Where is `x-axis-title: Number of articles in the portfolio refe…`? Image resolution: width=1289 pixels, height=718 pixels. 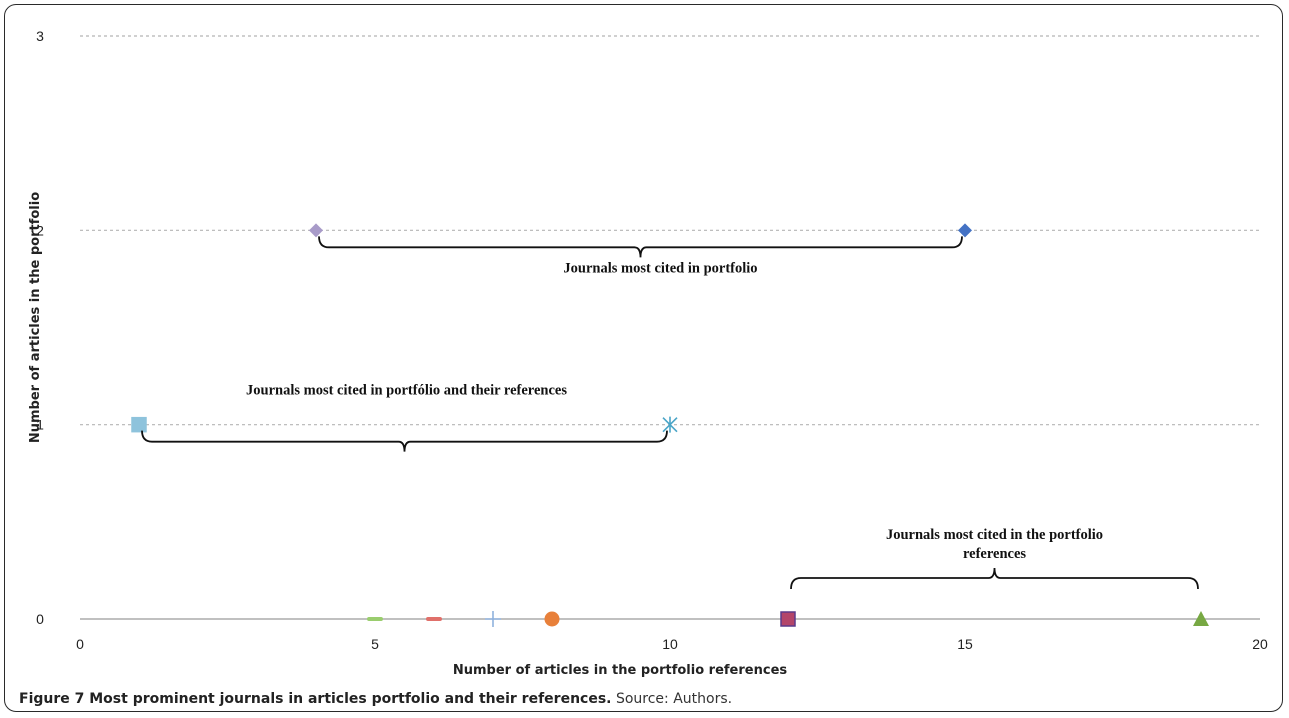
x-axis-title: Number of articles in the portfolio refe… is located at coordinates (620, 670).